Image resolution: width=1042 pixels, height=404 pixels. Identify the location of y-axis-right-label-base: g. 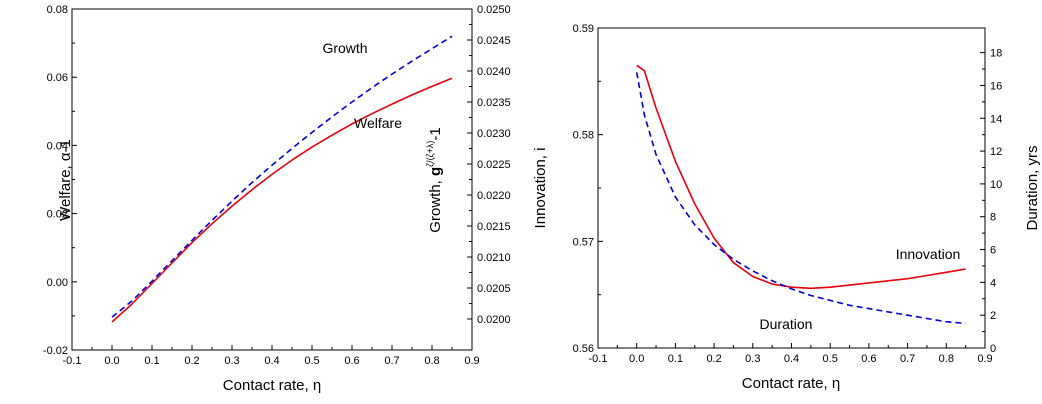
(435, 171).